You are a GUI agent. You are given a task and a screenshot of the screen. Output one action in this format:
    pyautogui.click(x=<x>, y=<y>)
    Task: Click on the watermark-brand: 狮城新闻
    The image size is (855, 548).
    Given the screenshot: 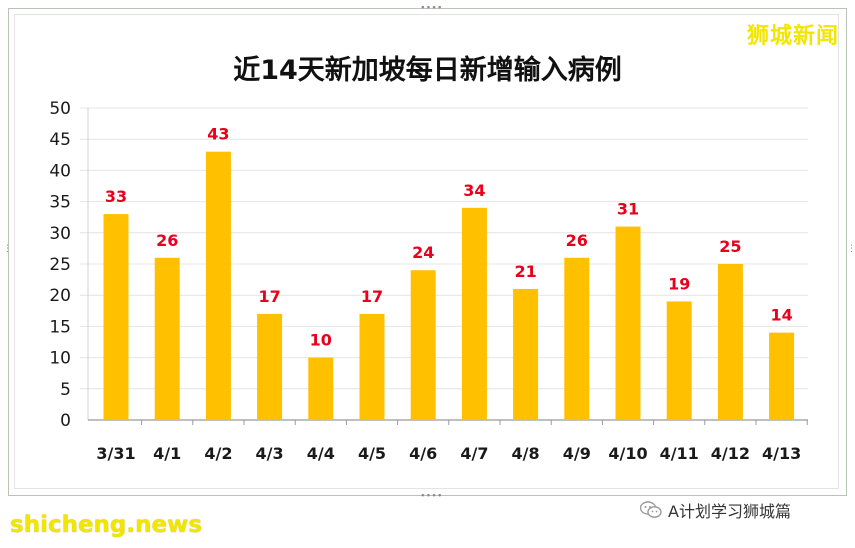 What is the action you would take?
    pyautogui.click(x=792, y=36)
    